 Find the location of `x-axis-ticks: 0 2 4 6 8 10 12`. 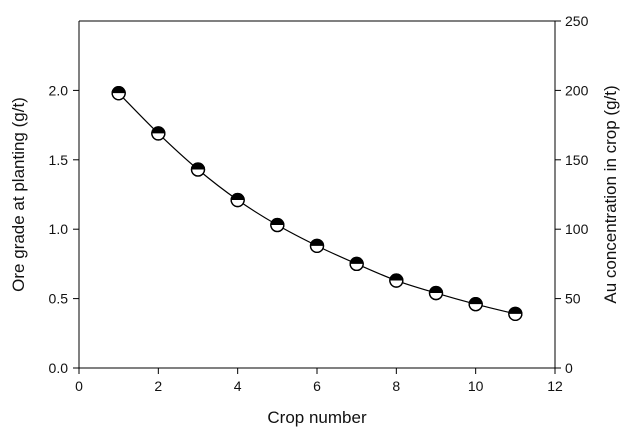

x-axis-ticks: 0 2 4 6 8 10 12 is located at coordinates (319, 381).